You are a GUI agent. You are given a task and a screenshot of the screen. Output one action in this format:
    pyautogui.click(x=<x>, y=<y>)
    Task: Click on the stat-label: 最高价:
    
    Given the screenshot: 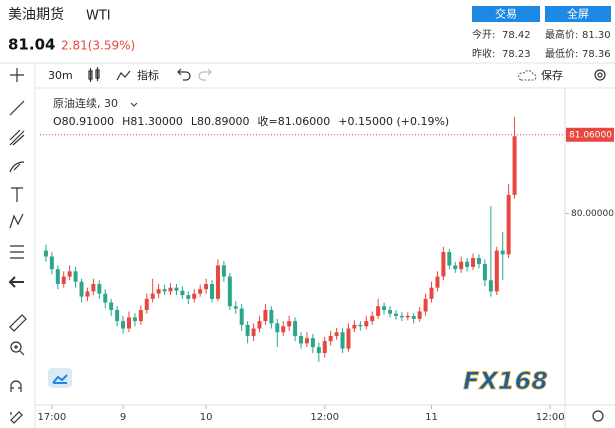 What is the action you would take?
    pyautogui.click(x=561, y=34)
    